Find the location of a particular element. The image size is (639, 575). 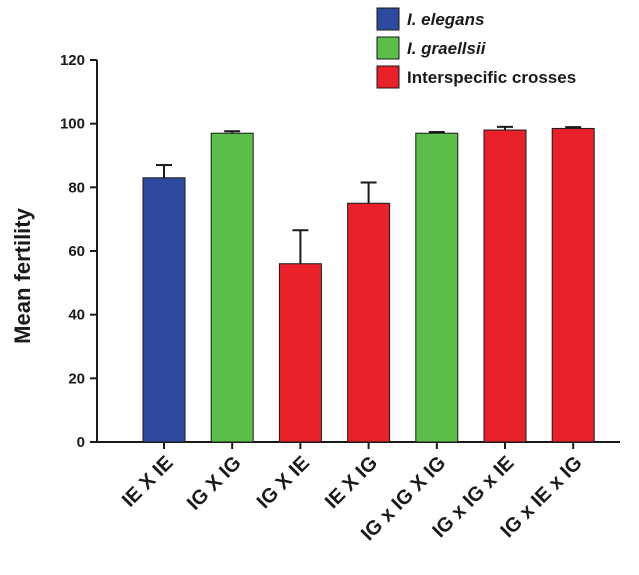

y-tick-label: 20 is located at coordinates (76, 378).